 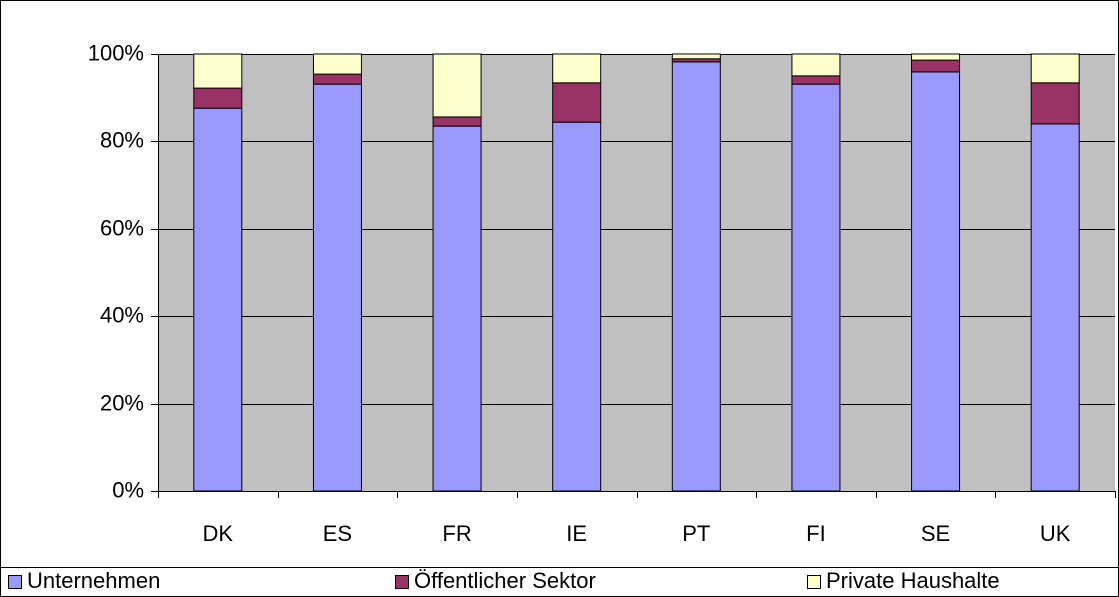 I want to click on x-tick-label: FI, so click(x=816, y=533).